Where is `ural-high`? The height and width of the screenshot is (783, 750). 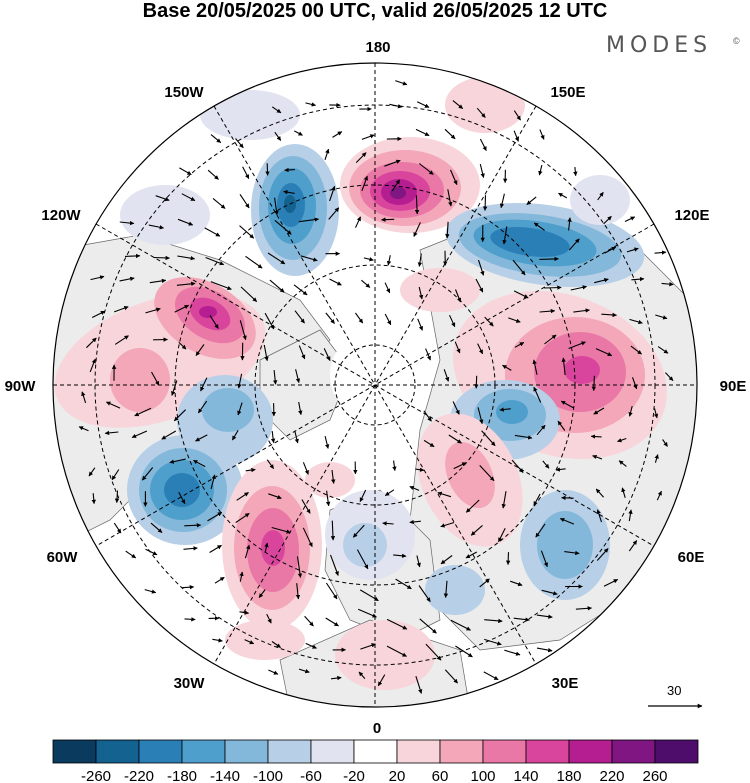
ural-high is located at coordinates (470, 480).